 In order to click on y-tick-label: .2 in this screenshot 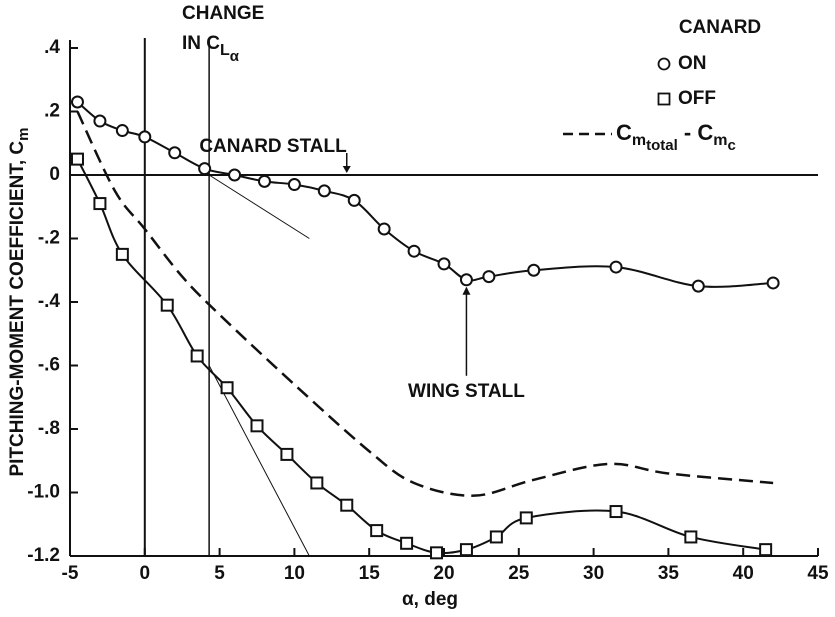, I will do `click(52, 111)`.